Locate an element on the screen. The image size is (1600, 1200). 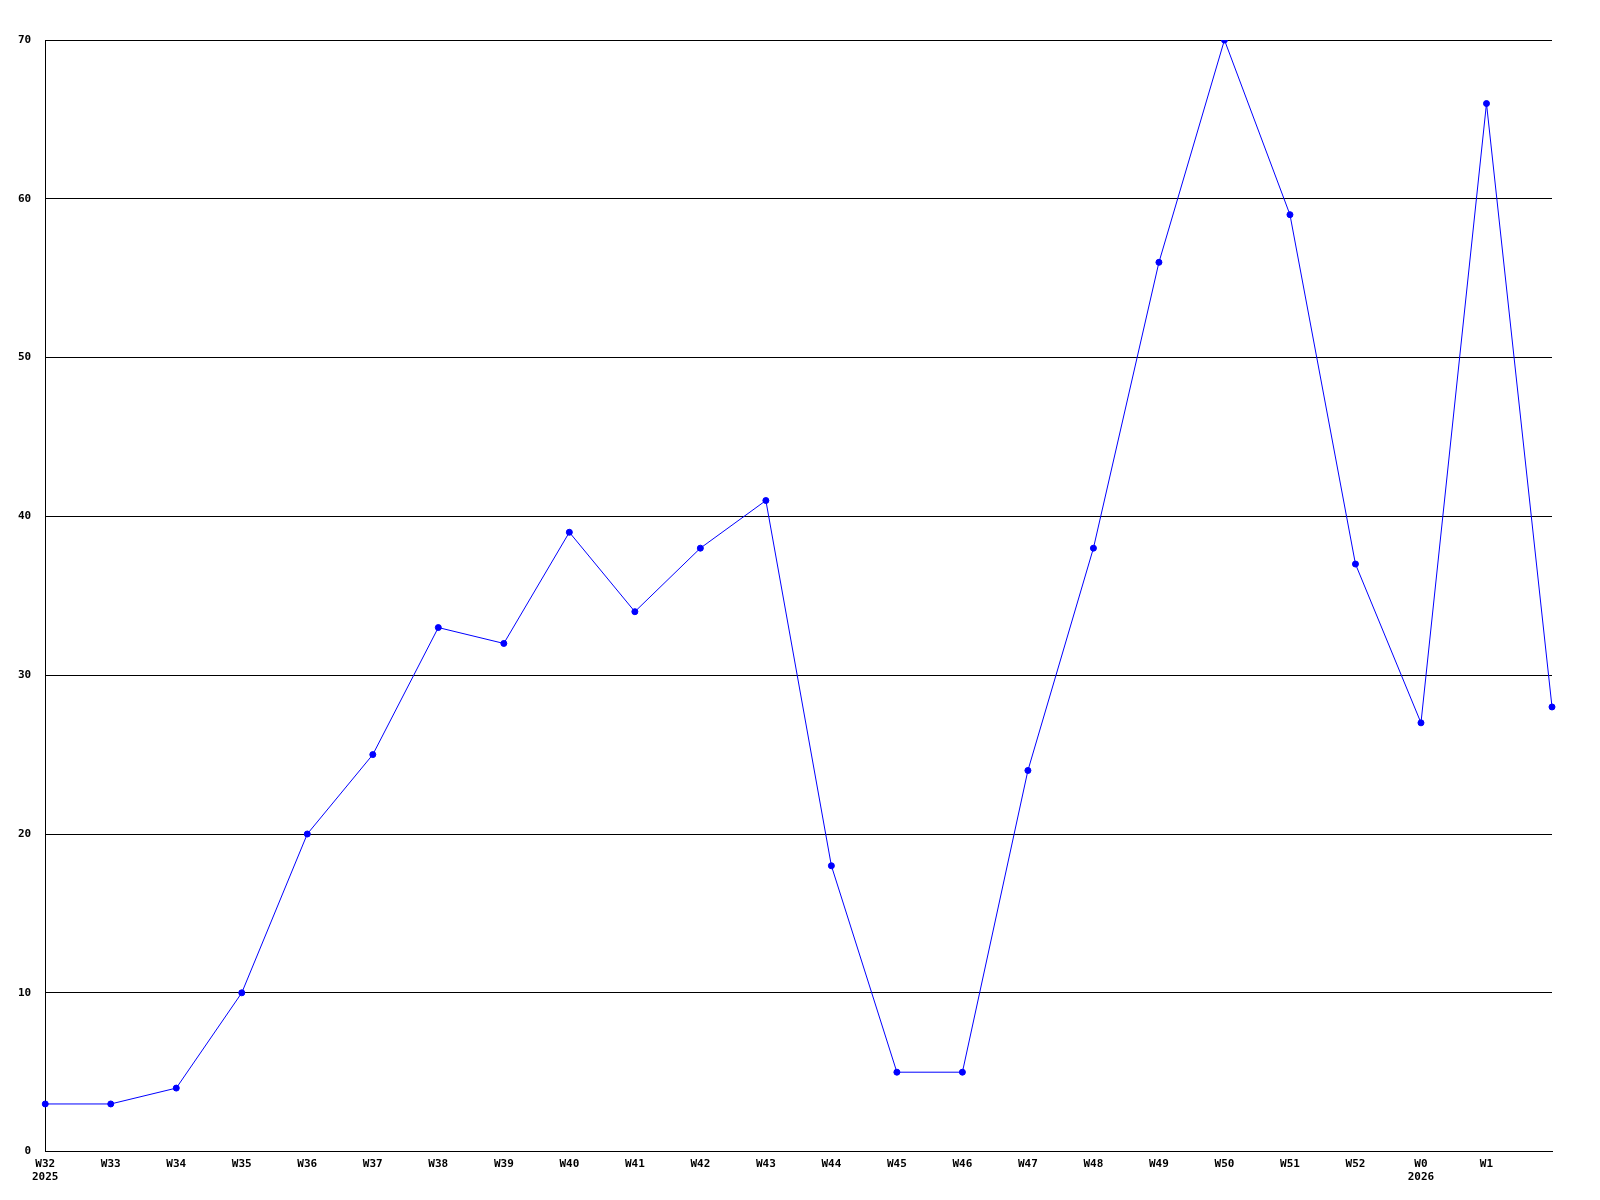
x-tick-label: W51 is located at coordinates (1290, 1164).